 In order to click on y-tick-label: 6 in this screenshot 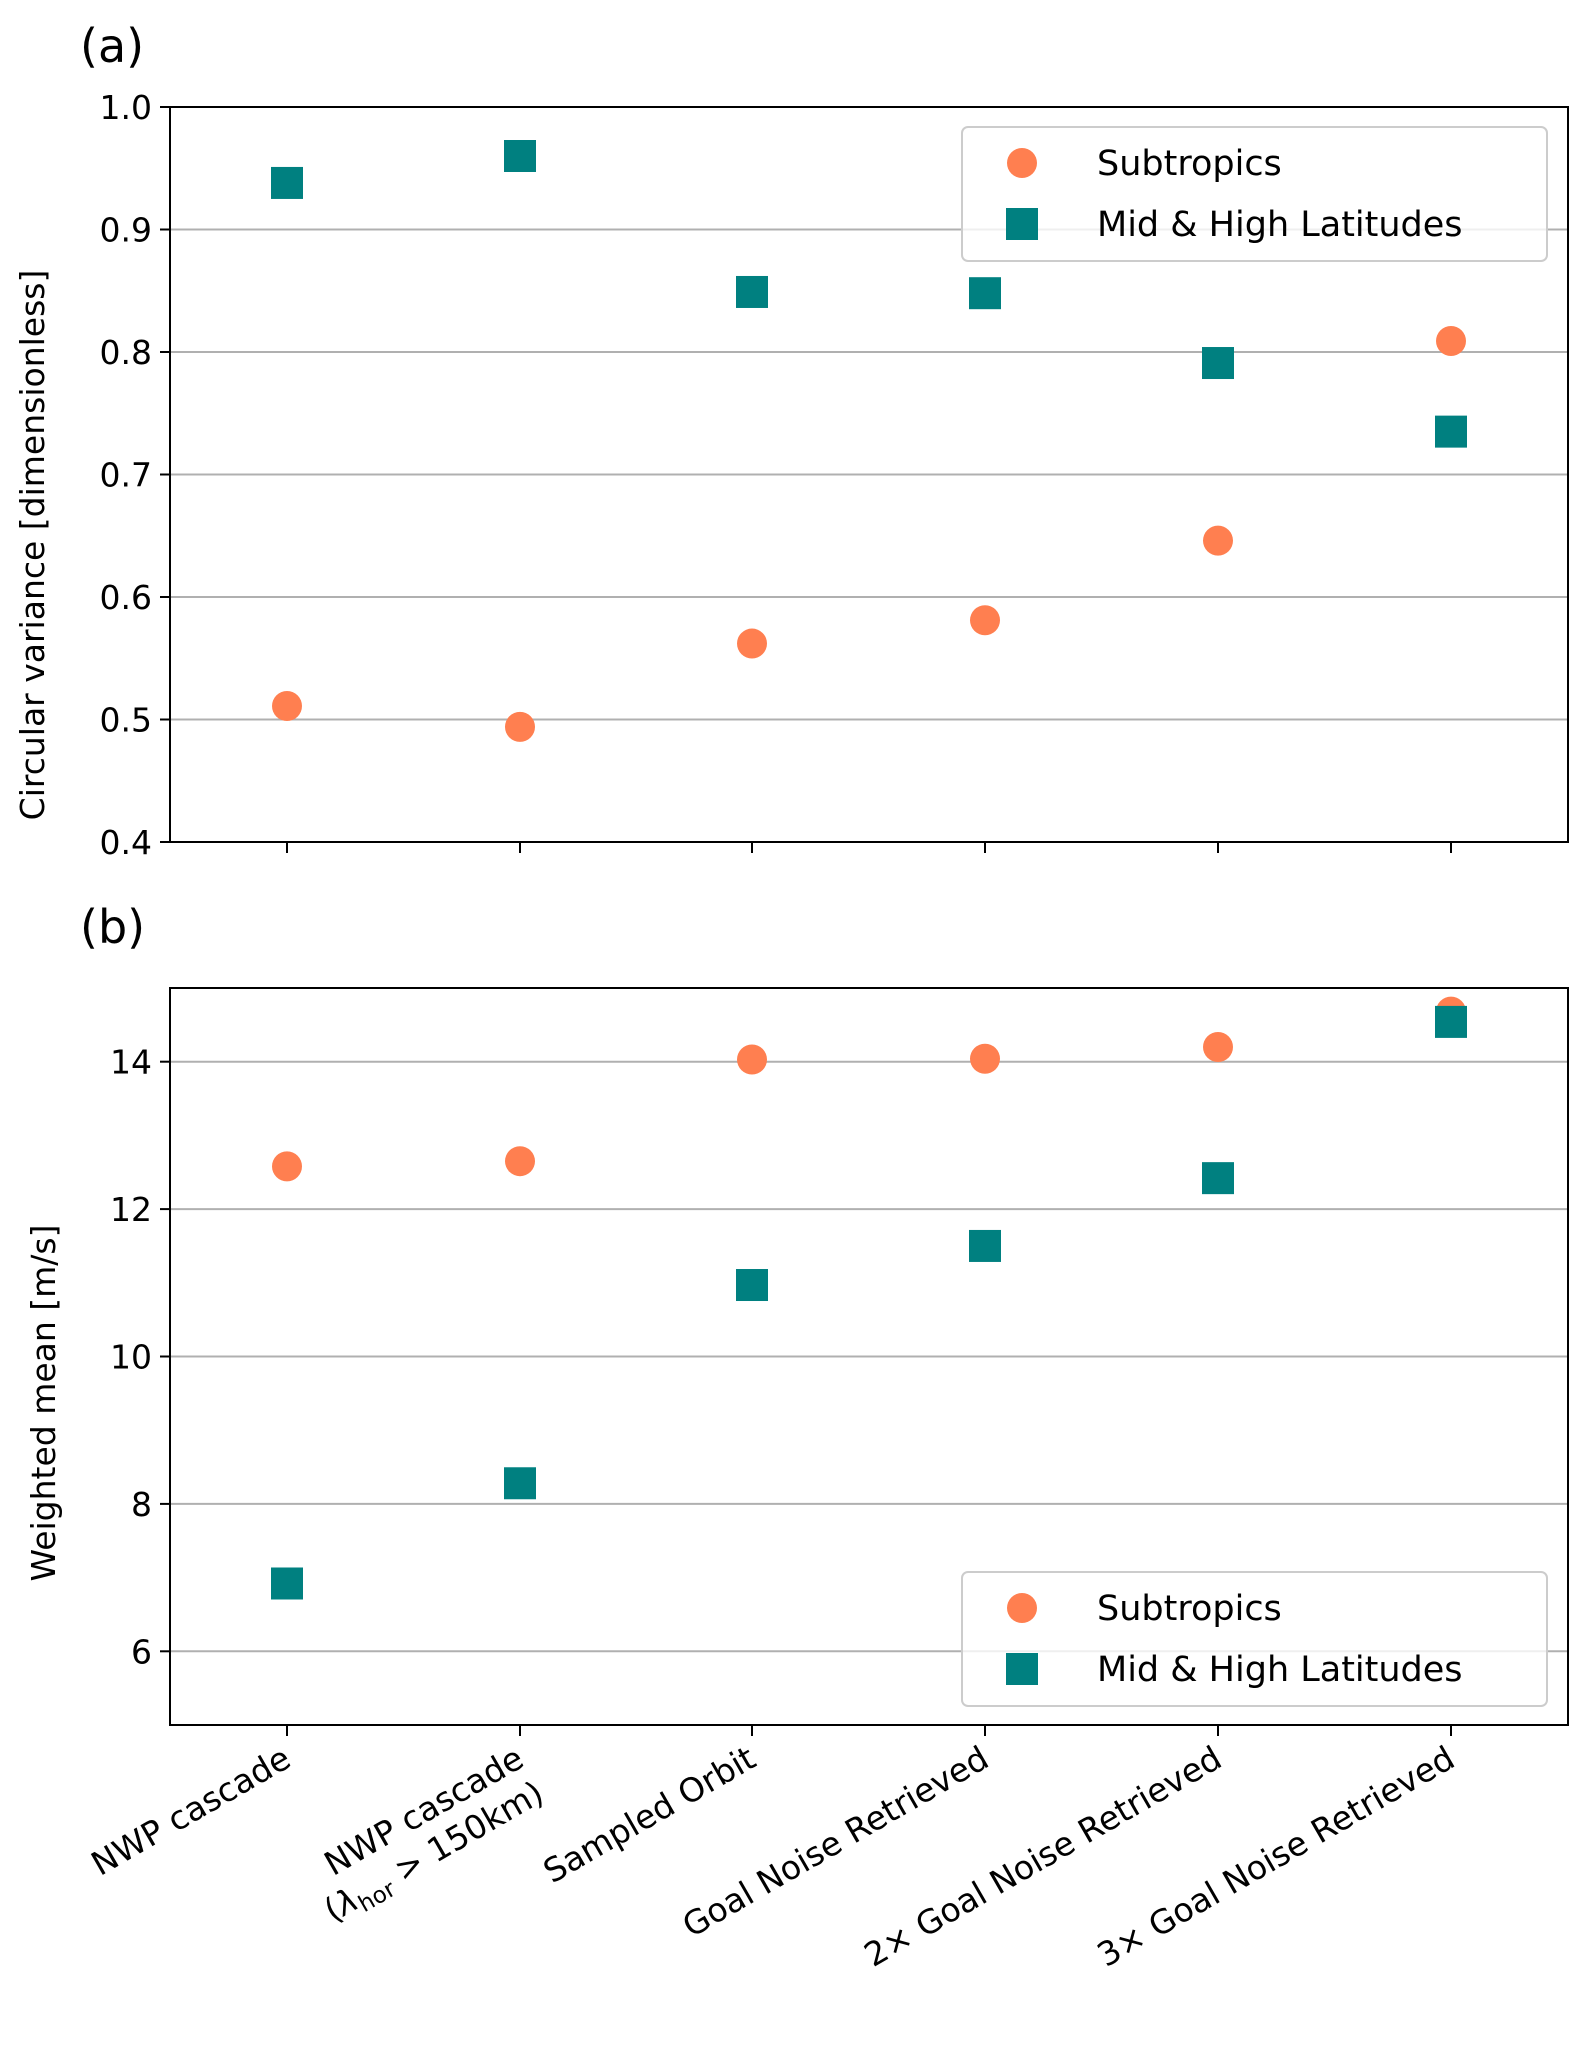, I will do `click(141, 1651)`.